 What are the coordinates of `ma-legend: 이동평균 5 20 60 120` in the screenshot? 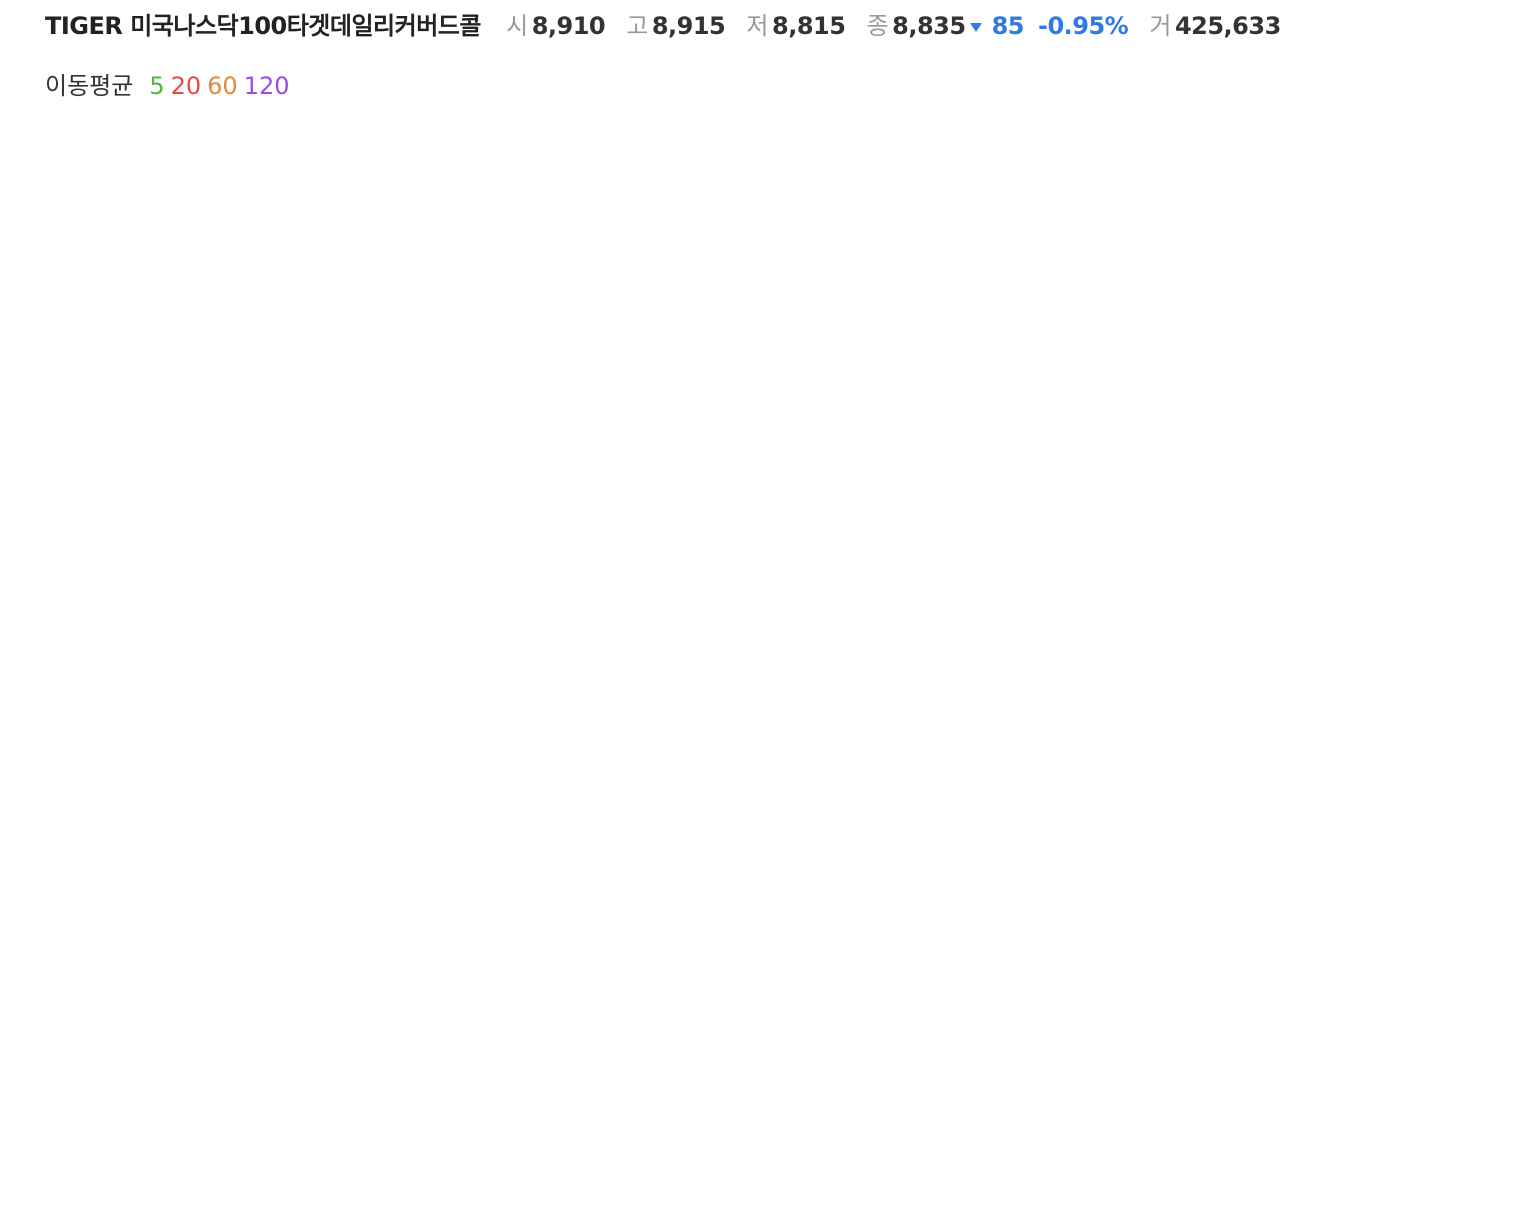 It's located at (173, 83).